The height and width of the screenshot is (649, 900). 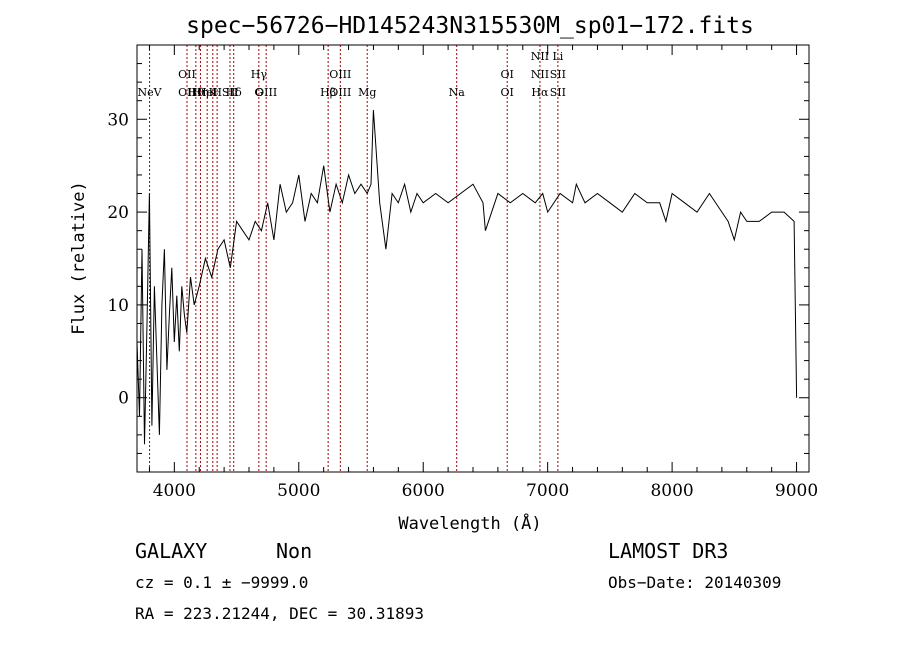 I want to click on y-tick-label: 30, so click(x=118, y=120).